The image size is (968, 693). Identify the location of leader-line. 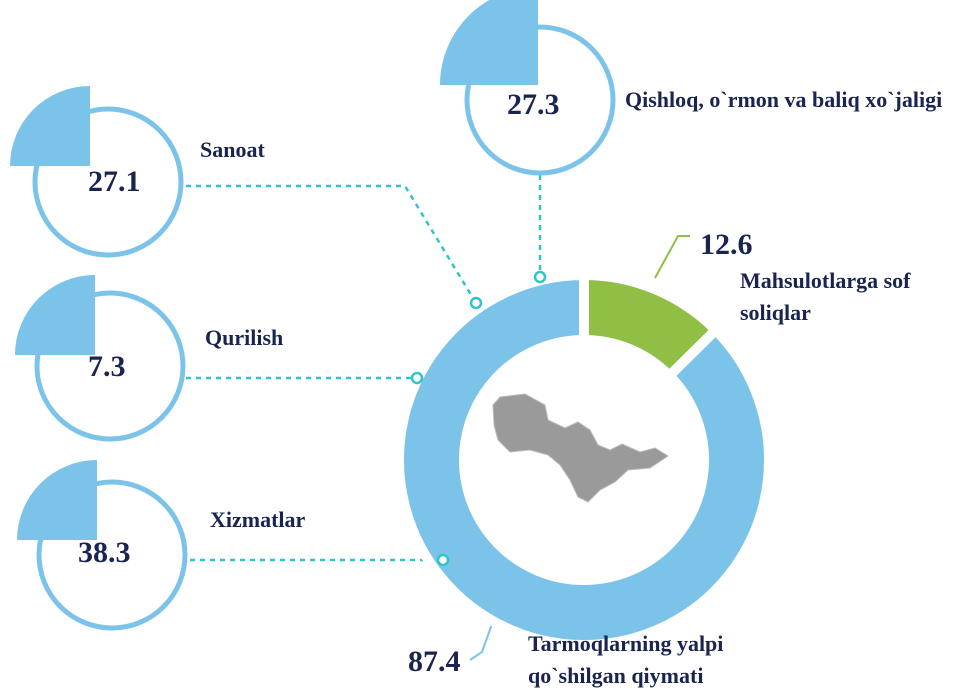
(672, 257).